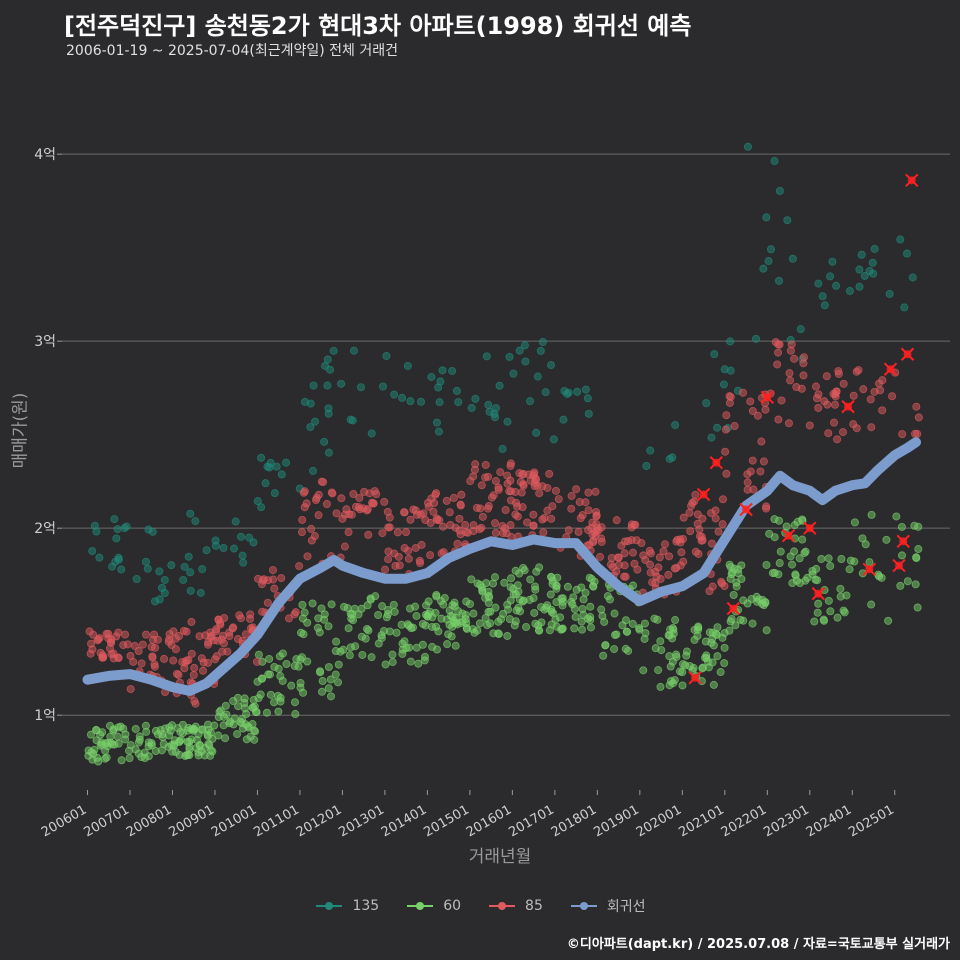 The width and height of the screenshot is (960, 960). Describe the element at coordinates (480, 906) in the screenshot. I see `legend: 135 60 85 회귀선` at that location.